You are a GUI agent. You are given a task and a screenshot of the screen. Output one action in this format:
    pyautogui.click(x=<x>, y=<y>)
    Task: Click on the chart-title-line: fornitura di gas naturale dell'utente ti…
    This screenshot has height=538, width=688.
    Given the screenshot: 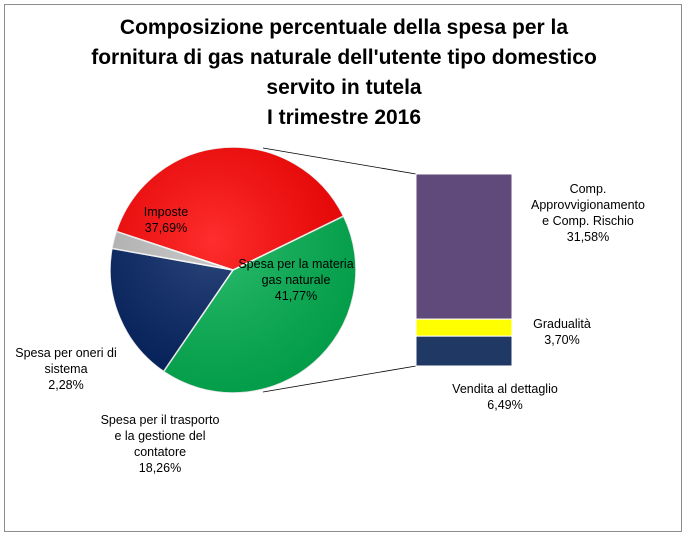 What is the action you would take?
    pyautogui.click(x=344, y=57)
    